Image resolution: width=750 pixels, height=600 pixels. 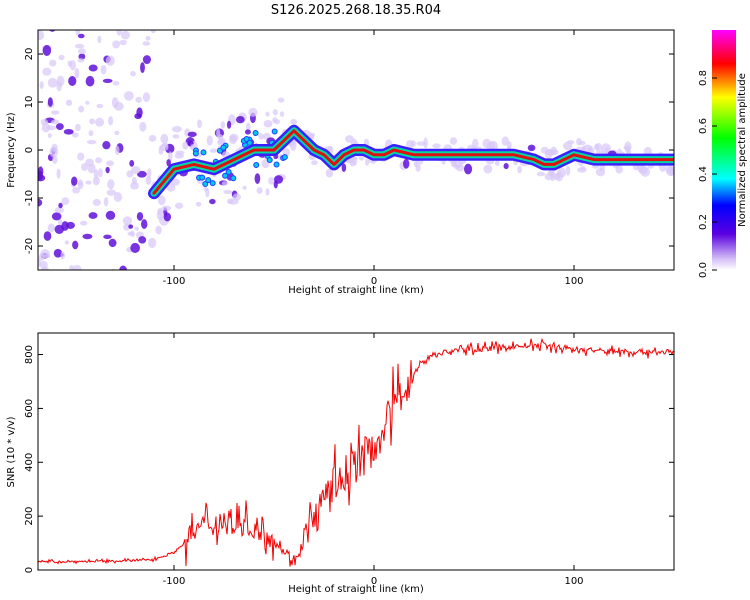 What do you see at coordinates (742, 150) in the screenshot?
I see `colorbar-label: Normalized spectral amplitude` at bounding box center [742, 150].